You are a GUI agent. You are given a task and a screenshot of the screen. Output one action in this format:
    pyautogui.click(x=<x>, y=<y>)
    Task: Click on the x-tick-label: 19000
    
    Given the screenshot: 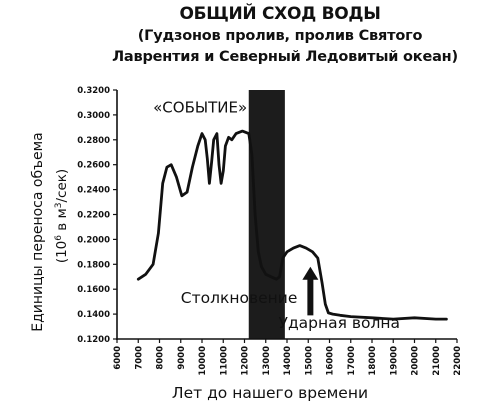 What is the action you would take?
    pyautogui.click(x=394, y=361)
    